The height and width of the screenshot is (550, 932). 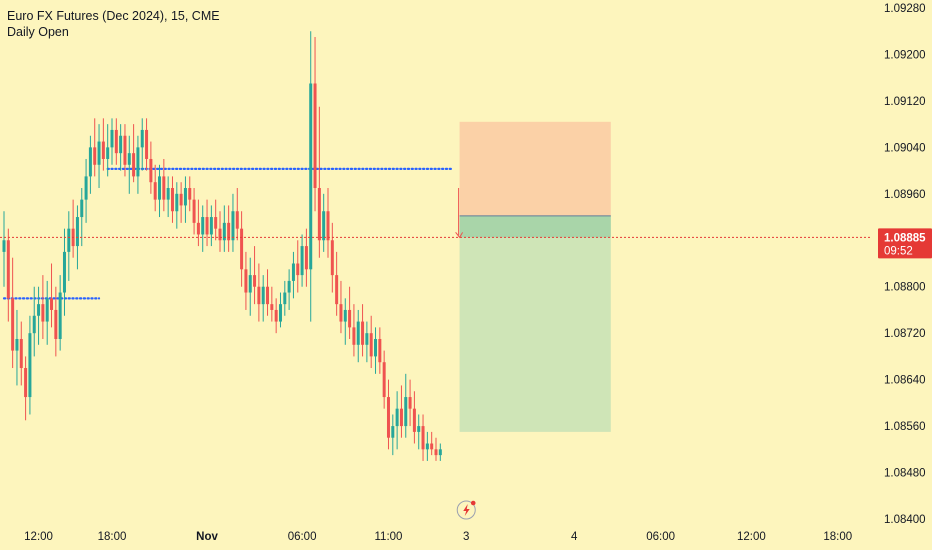 What do you see at coordinates (905, 288) in the screenshot?
I see `y-tick-label: 1.08800` at bounding box center [905, 288].